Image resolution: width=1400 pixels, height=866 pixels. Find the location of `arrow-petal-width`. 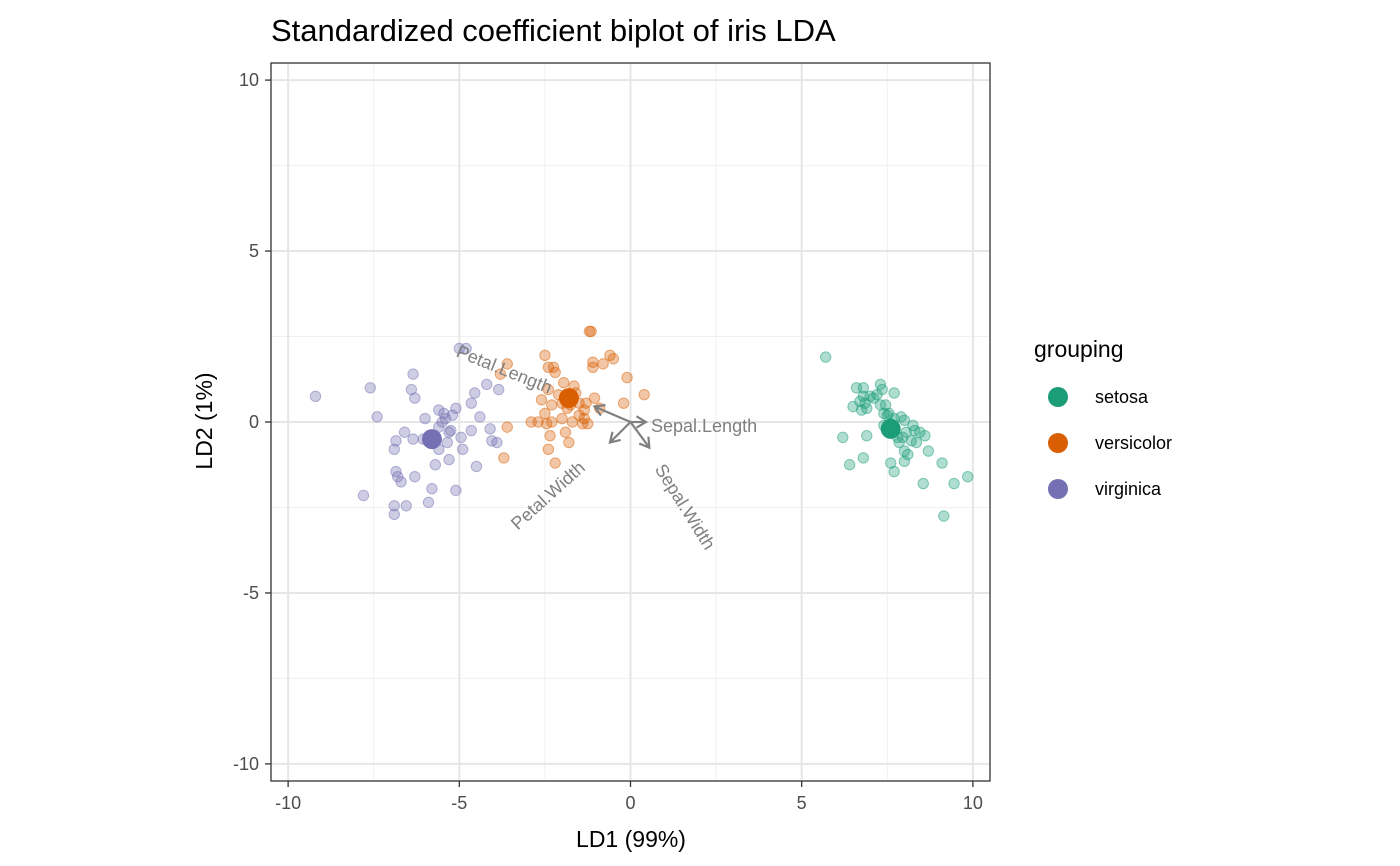

arrow-petal-width is located at coordinates (620, 433).